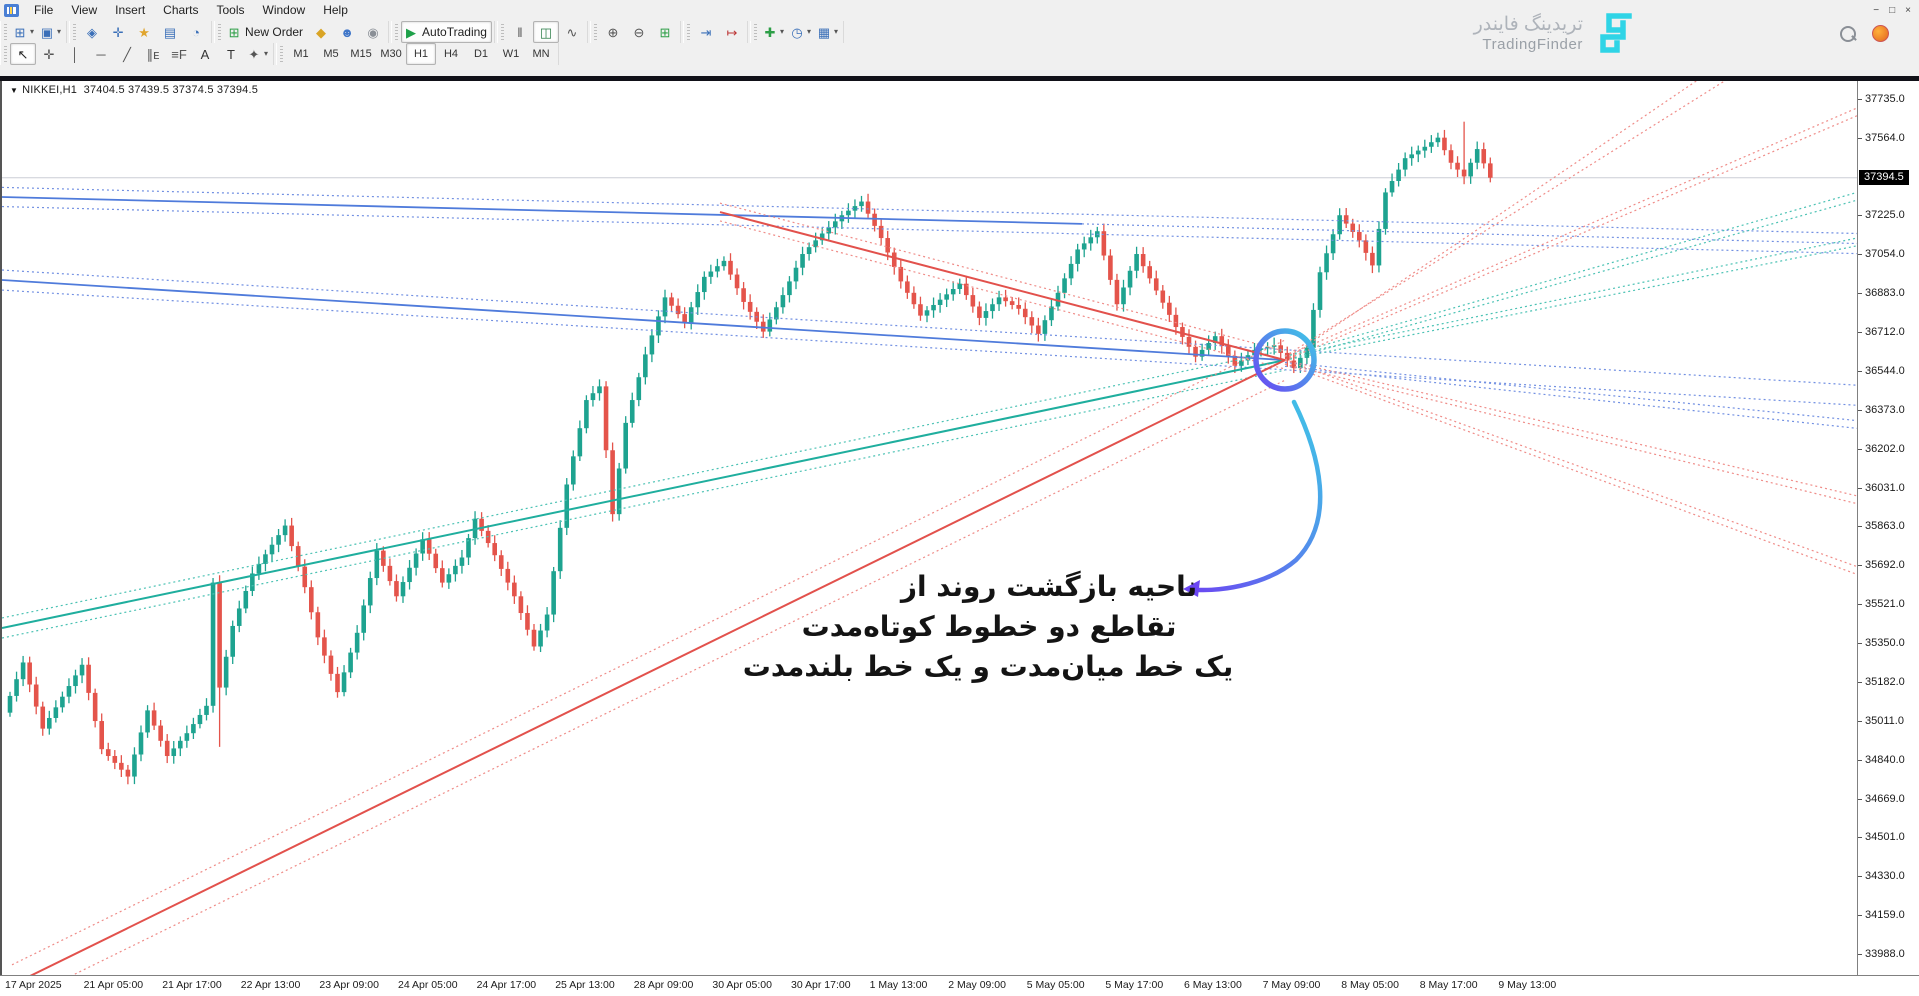 The width and height of the screenshot is (1919, 996). I want to click on time-tick: 28 Apr 09:00, so click(663, 985).